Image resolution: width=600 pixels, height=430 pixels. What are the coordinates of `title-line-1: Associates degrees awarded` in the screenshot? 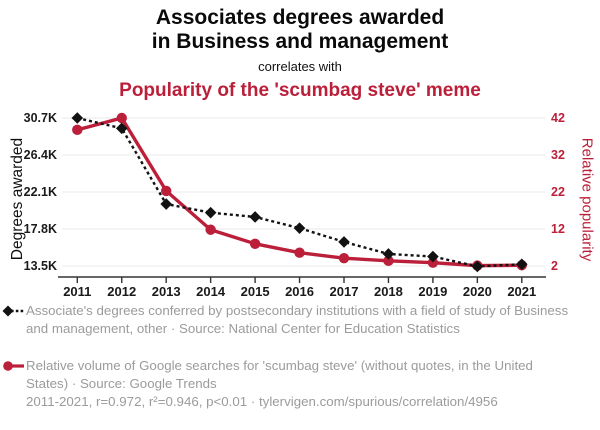 It's located at (300, 17).